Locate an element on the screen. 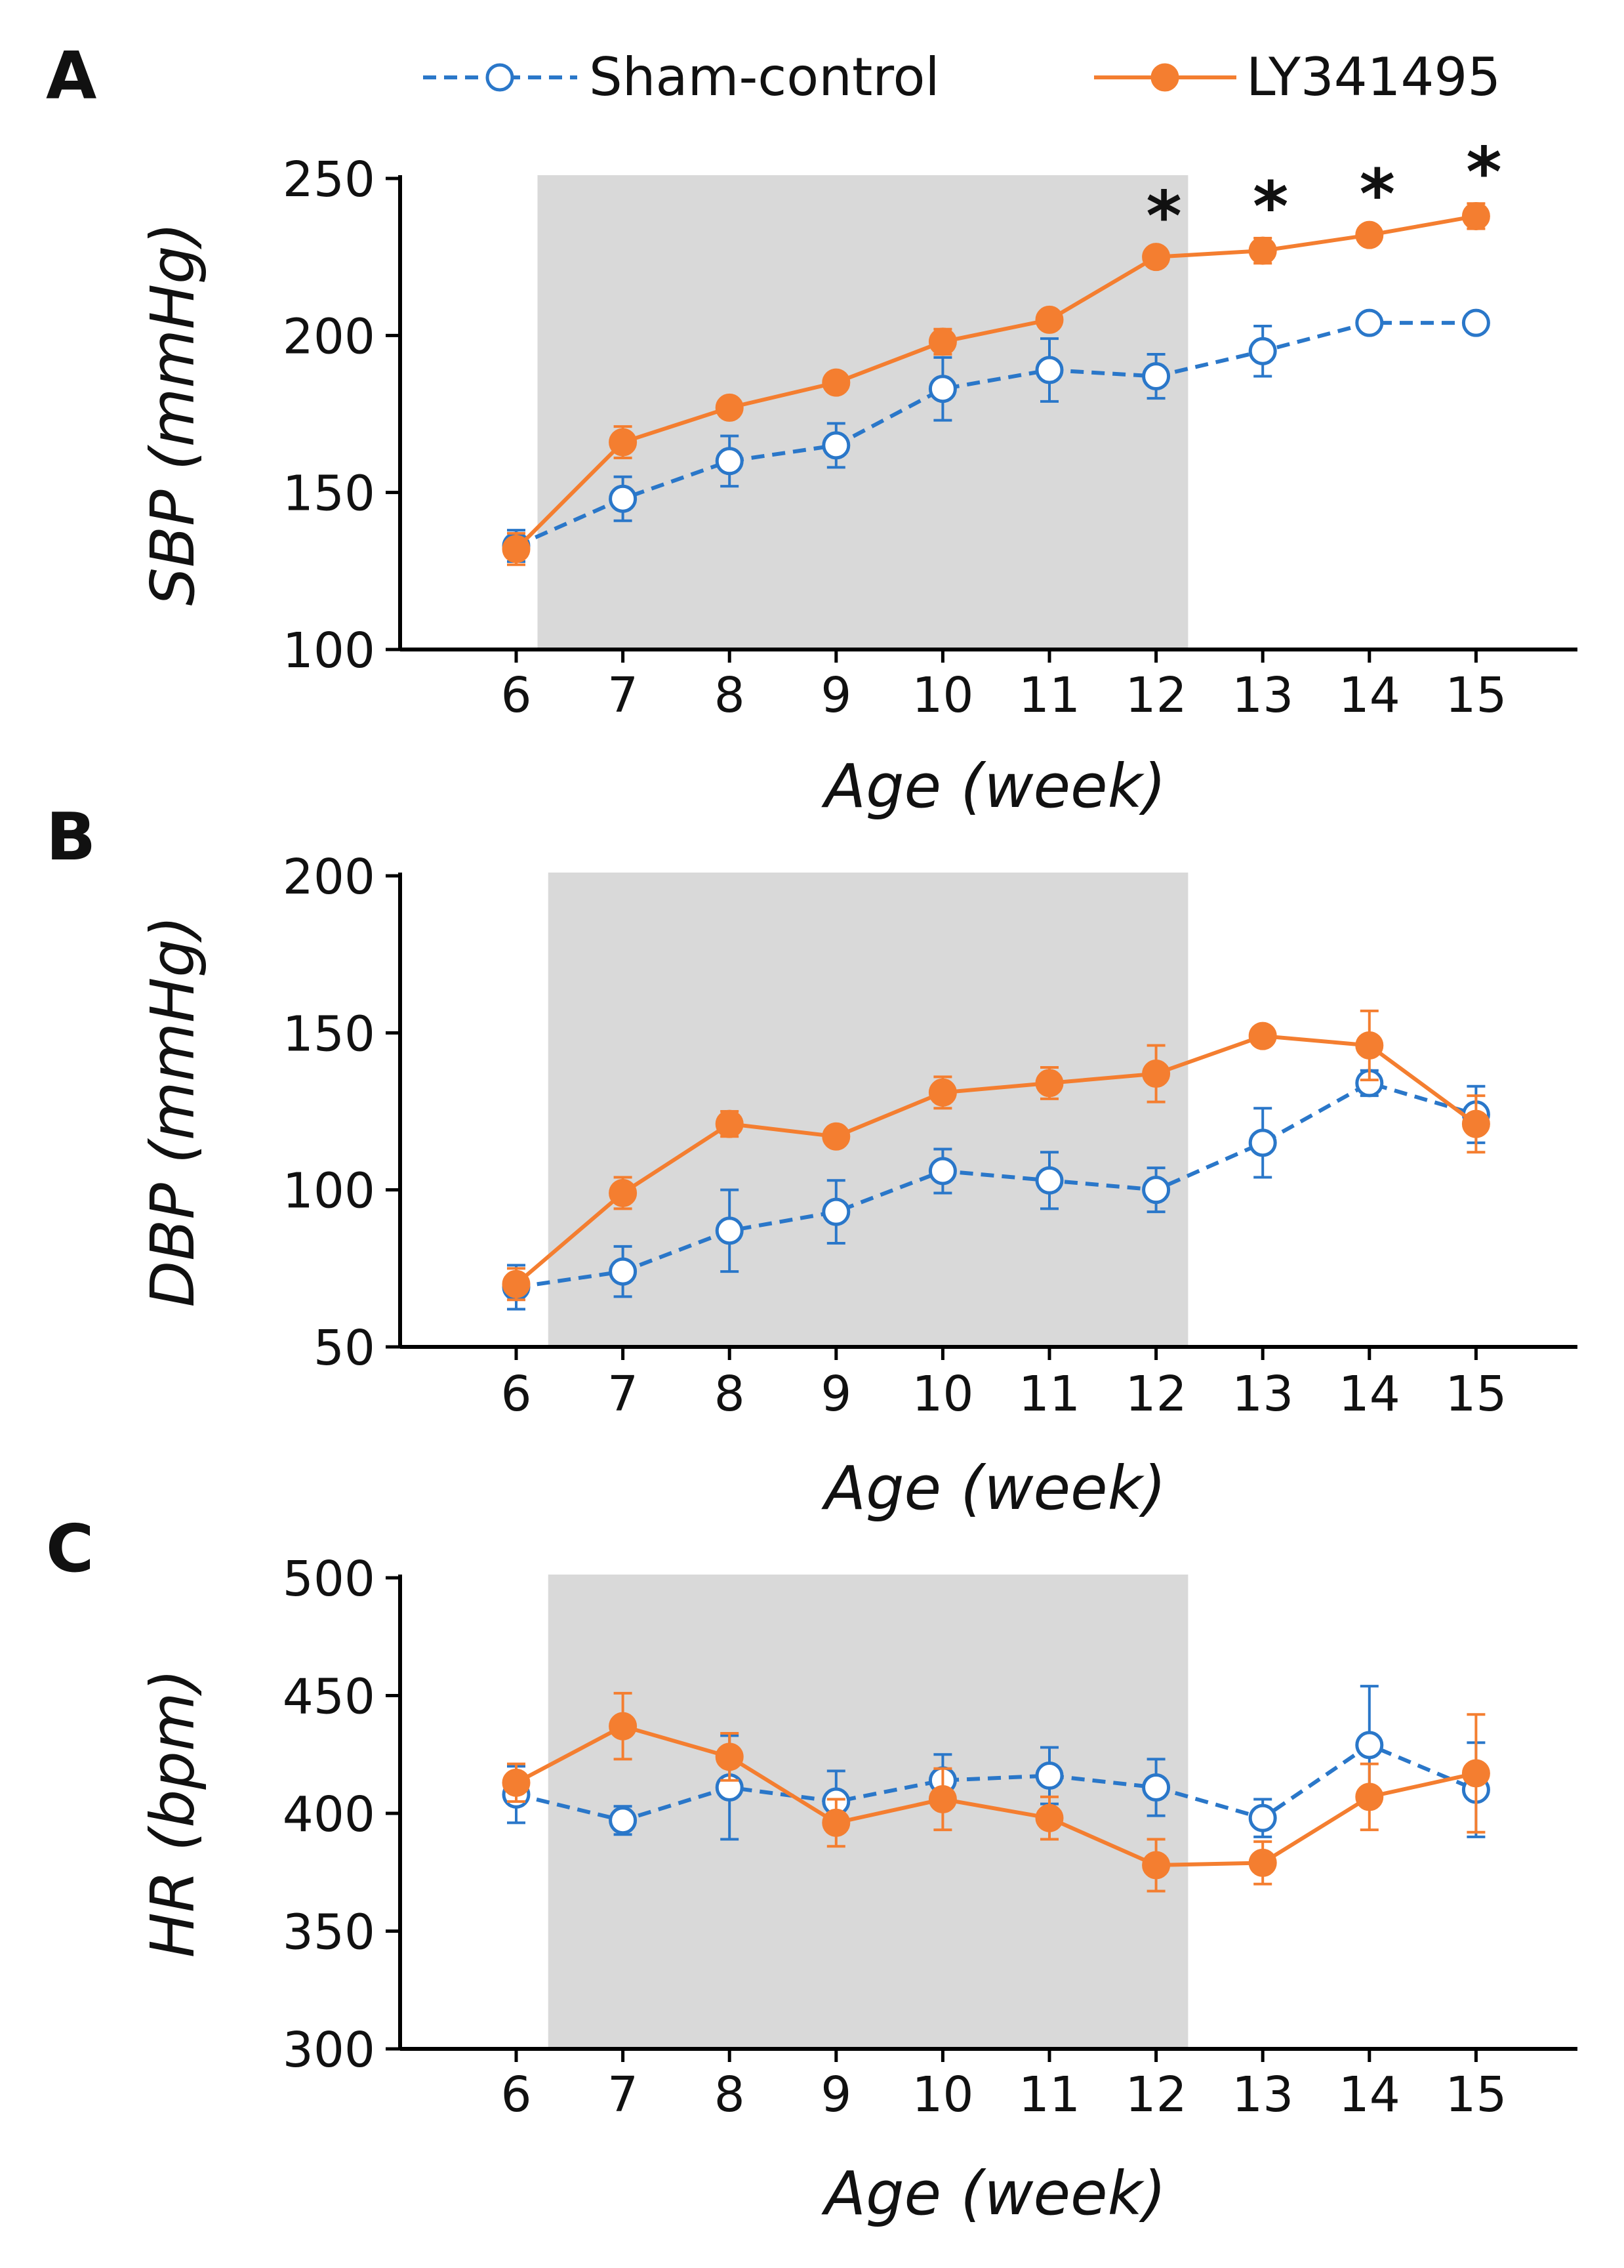 This screenshot has height=2268, width=1624. y-tick-label: 100 is located at coordinates (329, 651).